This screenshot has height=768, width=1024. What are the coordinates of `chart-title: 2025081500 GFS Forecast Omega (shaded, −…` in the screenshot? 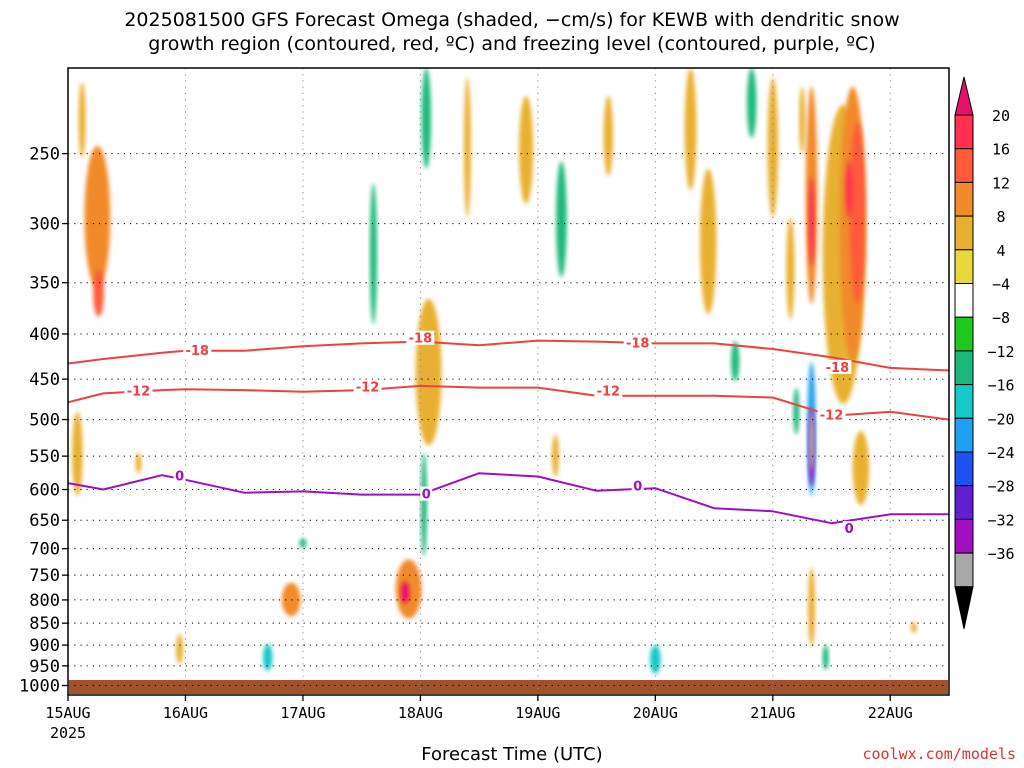 It's located at (512, 32).